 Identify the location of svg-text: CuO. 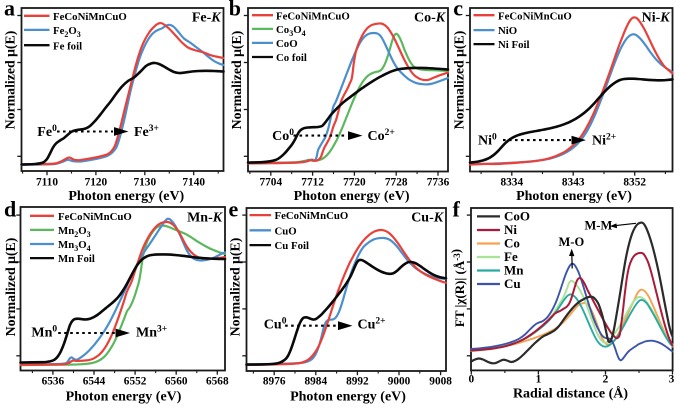
(286, 231).